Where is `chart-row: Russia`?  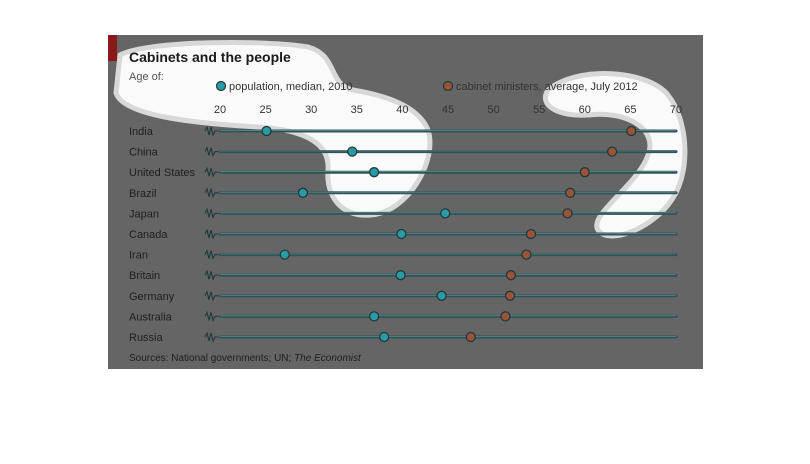 chart-row: Russia is located at coordinates (403, 337).